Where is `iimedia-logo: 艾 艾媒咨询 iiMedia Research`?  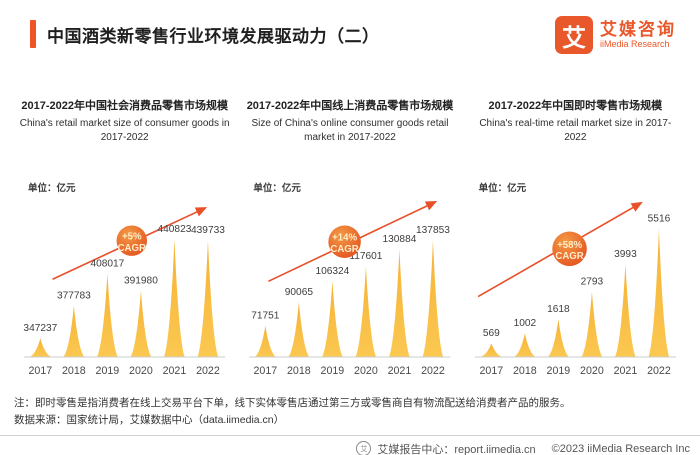
iimedia-logo: 艾 艾媒咨询 iiMedia Research is located at coordinates (615, 35).